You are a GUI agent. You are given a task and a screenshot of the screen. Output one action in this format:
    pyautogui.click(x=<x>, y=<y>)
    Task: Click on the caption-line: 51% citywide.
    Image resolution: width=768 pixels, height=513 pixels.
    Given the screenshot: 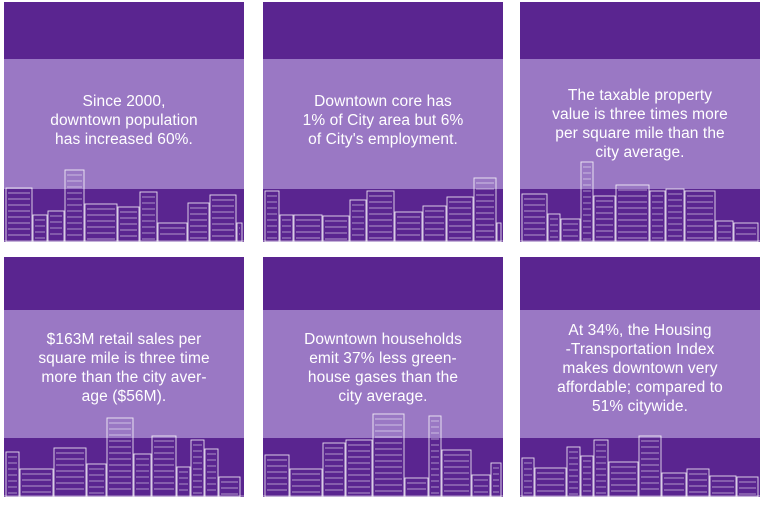 What is the action you would take?
    pyautogui.click(x=640, y=406)
    